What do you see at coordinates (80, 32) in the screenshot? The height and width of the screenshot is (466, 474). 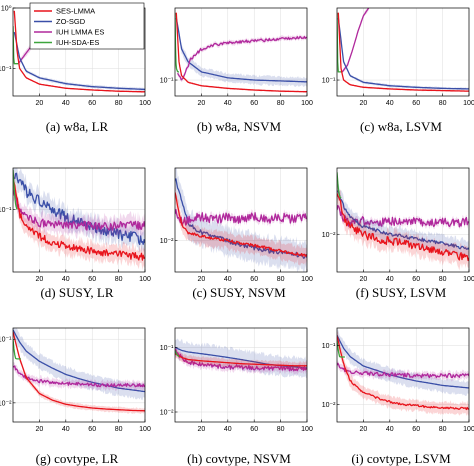 I see `legend-label-iuh-lmma-es: IUH LMMA ES` at bounding box center [80, 32].